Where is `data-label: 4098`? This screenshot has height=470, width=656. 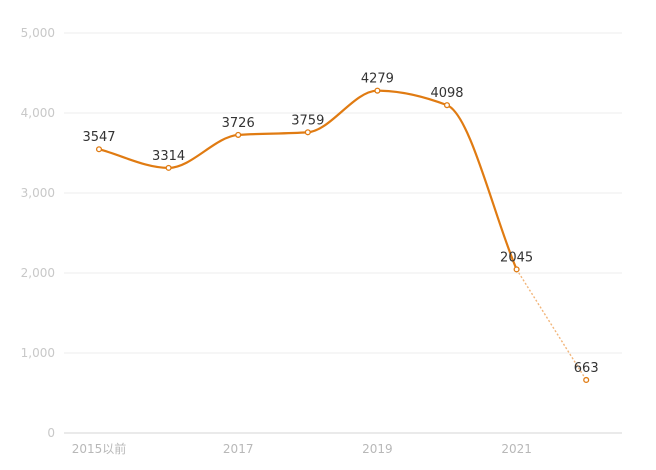
data-label: 4098 is located at coordinates (446, 93).